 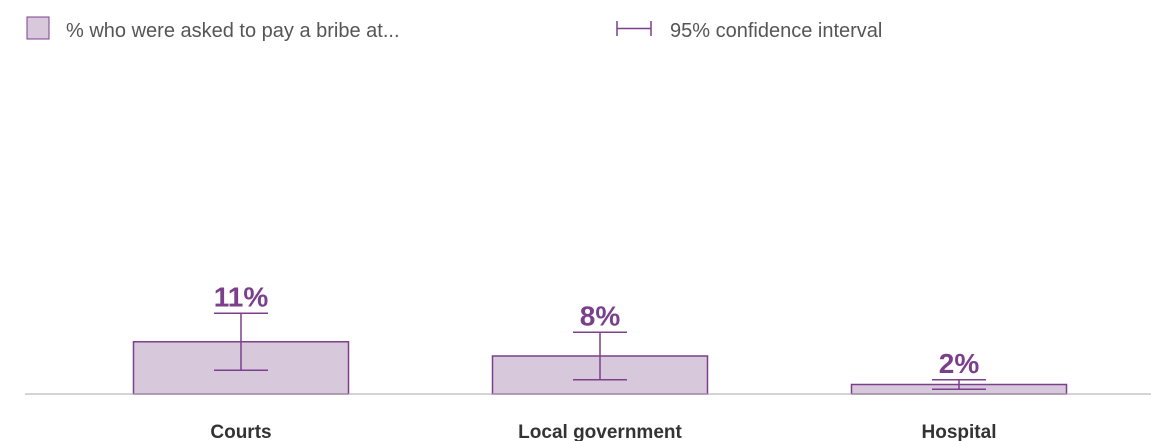 What do you see at coordinates (634, 28) in the screenshot?
I see `legend-ci-icon` at bounding box center [634, 28].